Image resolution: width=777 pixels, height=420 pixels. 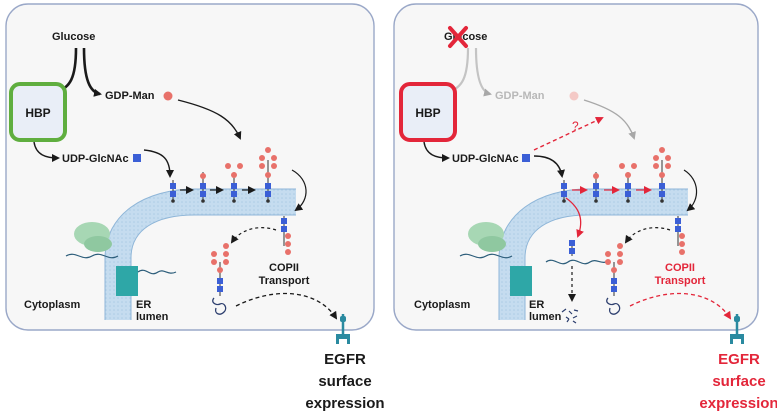 What do you see at coordinates (572, 248) in the screenshot?
I see `short-glycan` at bounding box center [572, 248].